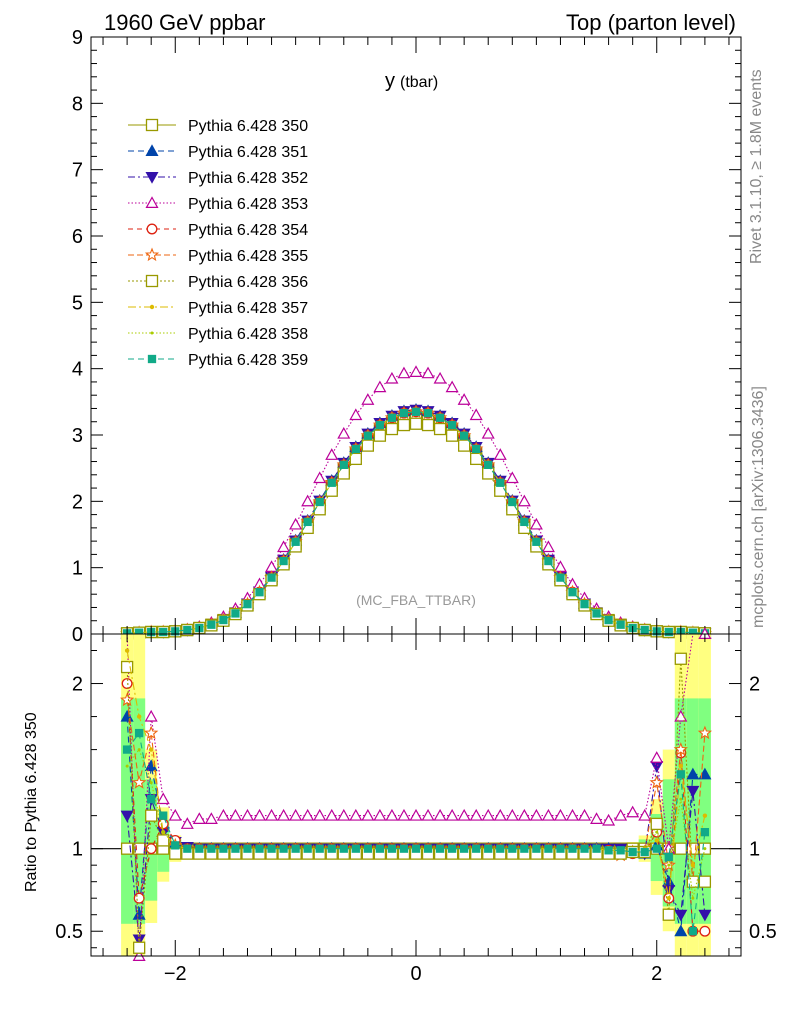  I want to click on legend-label: Pythia 6.428 356, so click(248, 282).